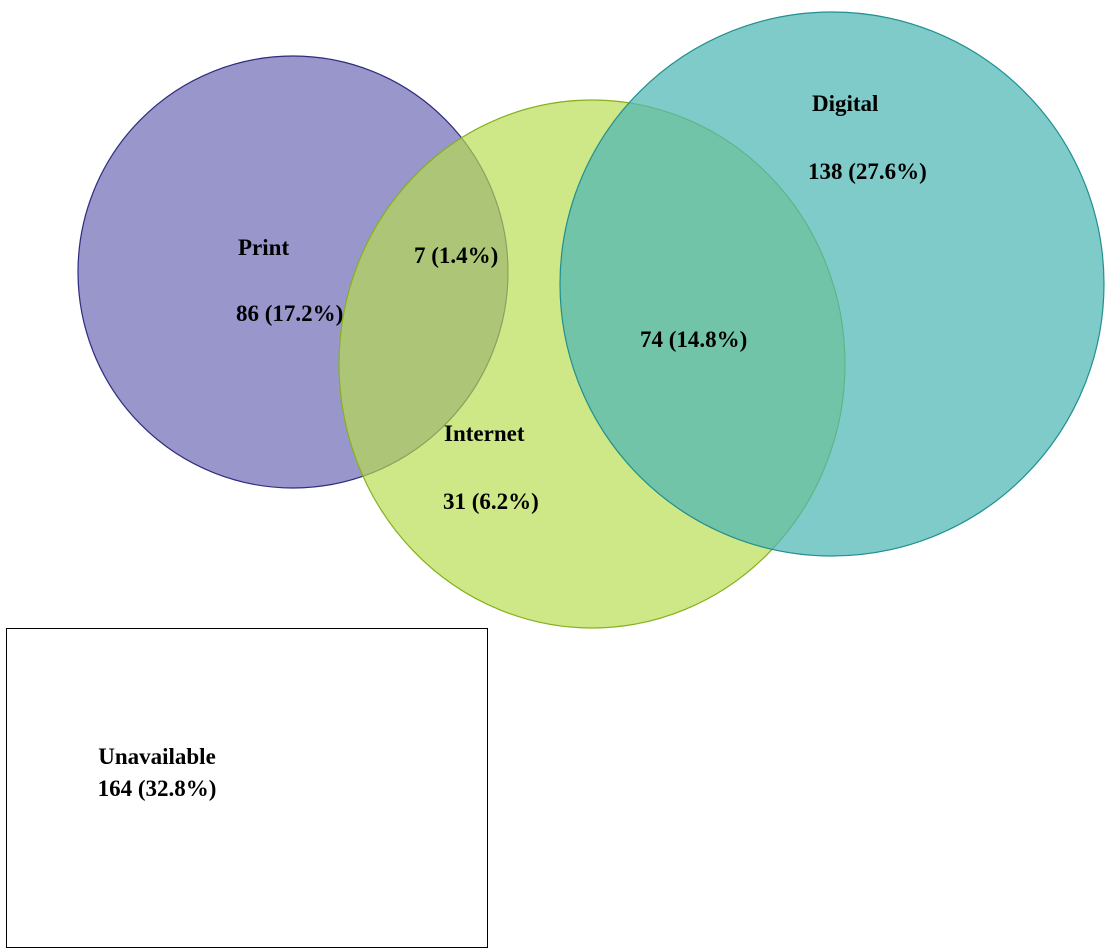  Describe the element at coordinates (867, 171) in the screenshot. I see `digital-only-value: 138 (27.6%)` at that location.